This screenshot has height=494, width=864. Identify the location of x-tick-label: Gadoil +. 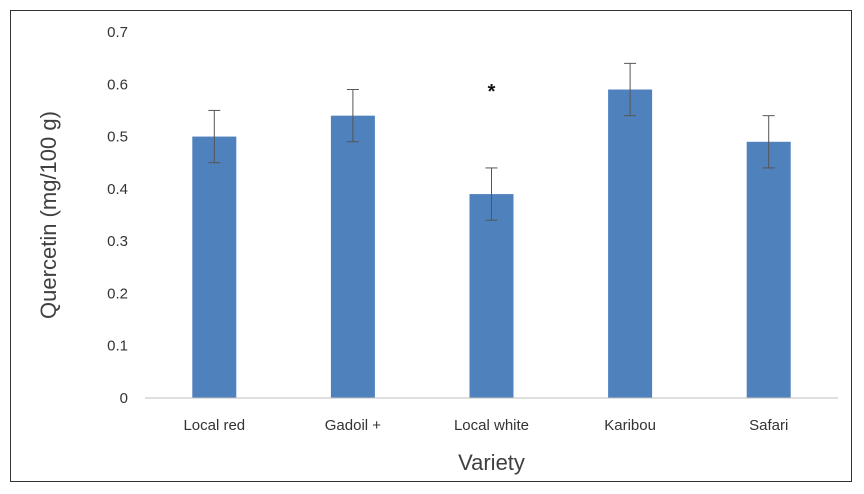
(353, 425).